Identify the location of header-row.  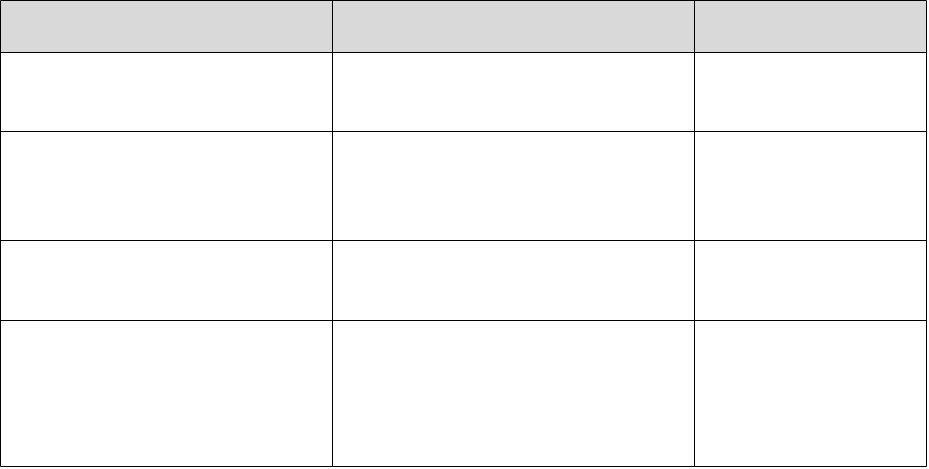
(463, 26).